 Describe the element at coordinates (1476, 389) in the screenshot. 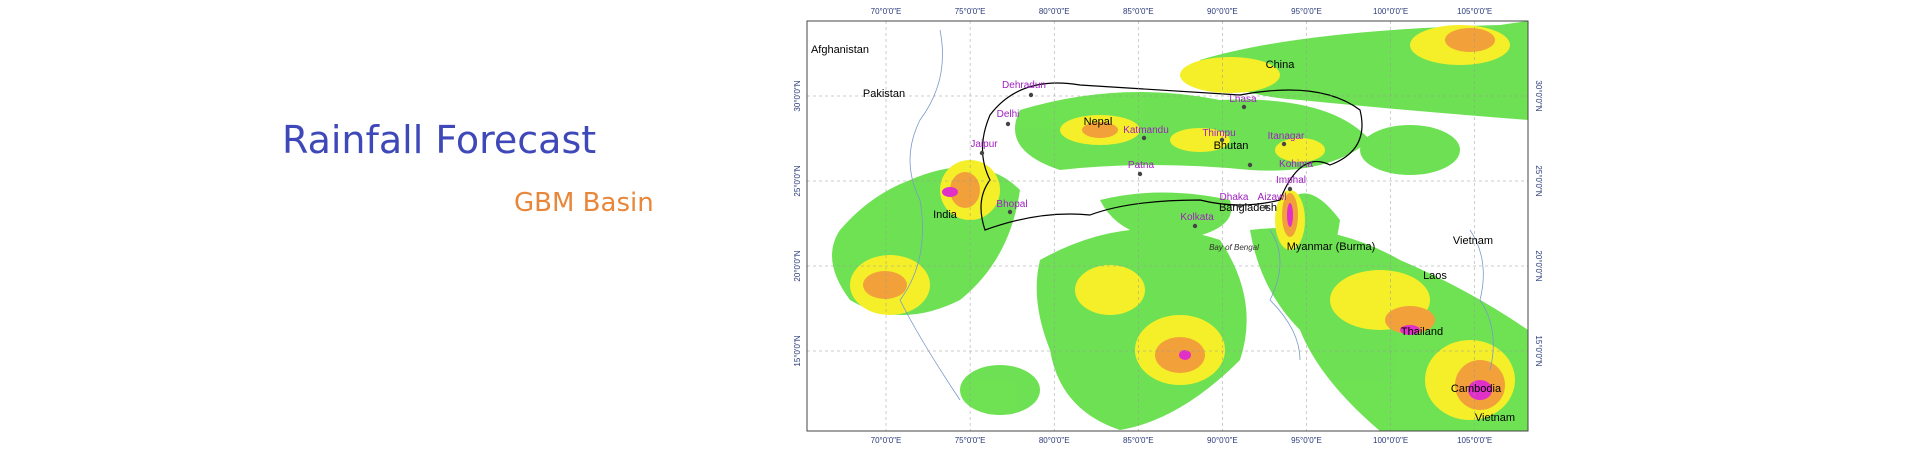

I see `country-label: Cambodia` at that location.